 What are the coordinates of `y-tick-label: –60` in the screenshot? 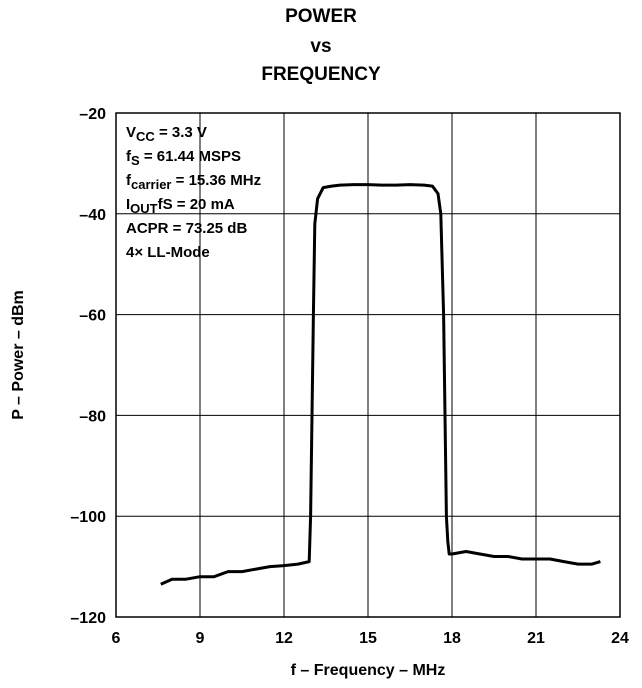 It's located at (92, 316).